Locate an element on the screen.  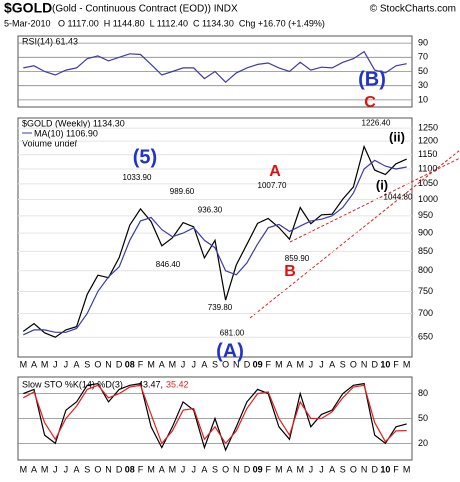
wave-label: C is located at coordinates (370, 102).